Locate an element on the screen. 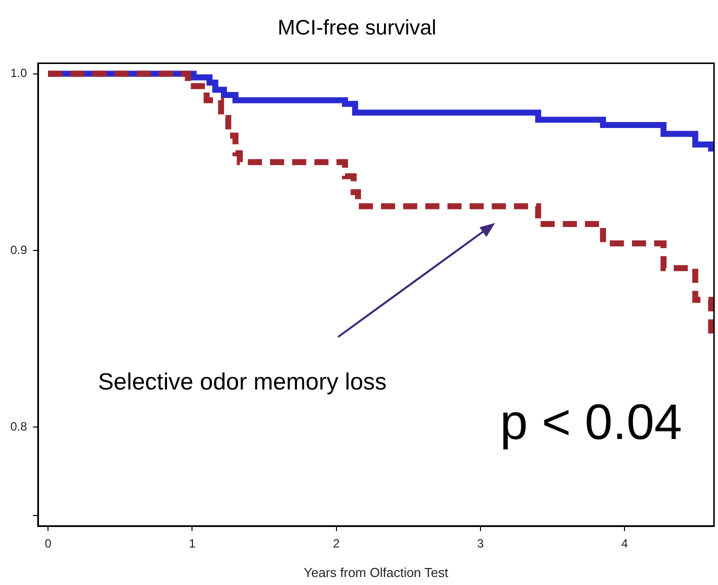  y-tick-label: 0.9 is located at coordinates (19, 249).